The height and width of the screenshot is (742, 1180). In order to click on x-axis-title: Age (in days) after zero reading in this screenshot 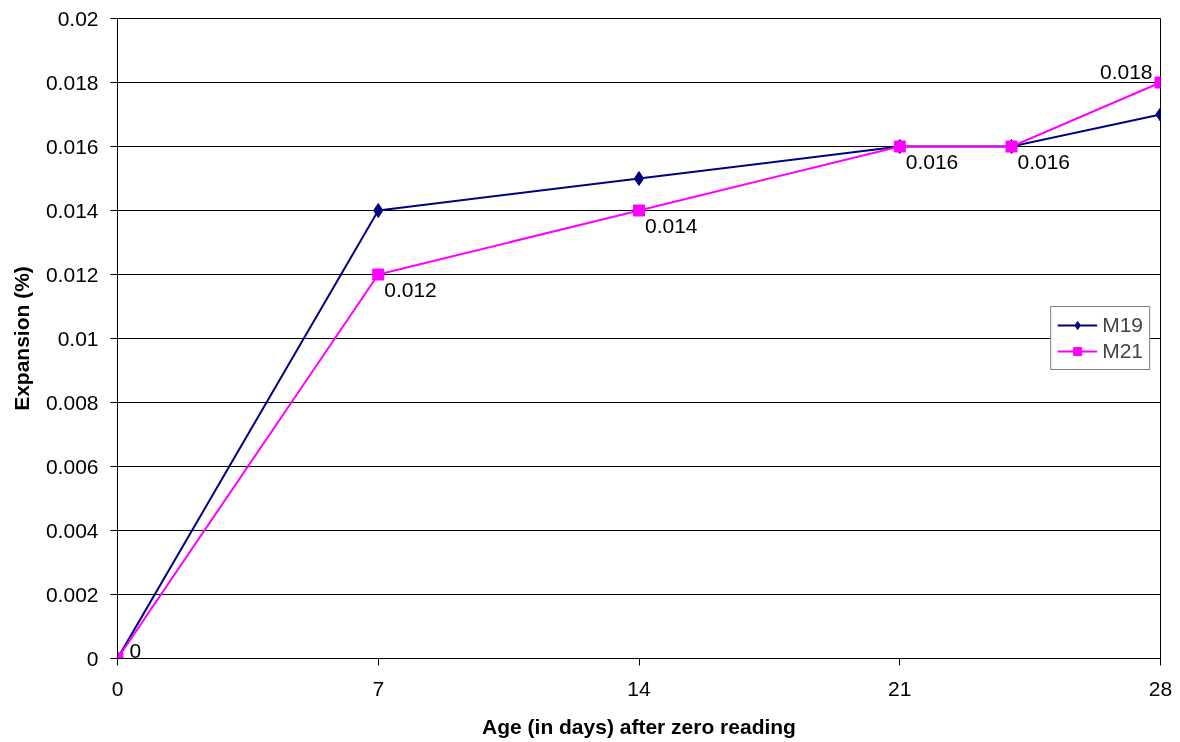, I will do `click(639, 726)`.